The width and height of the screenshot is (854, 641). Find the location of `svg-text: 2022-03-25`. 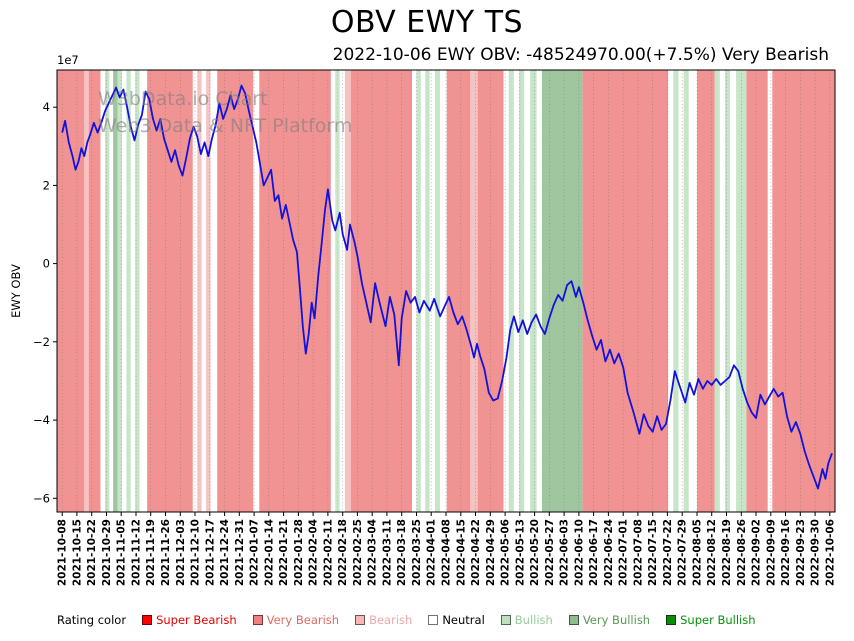

svg-text: 2022-03-25 is located at coordinates (417, 552).